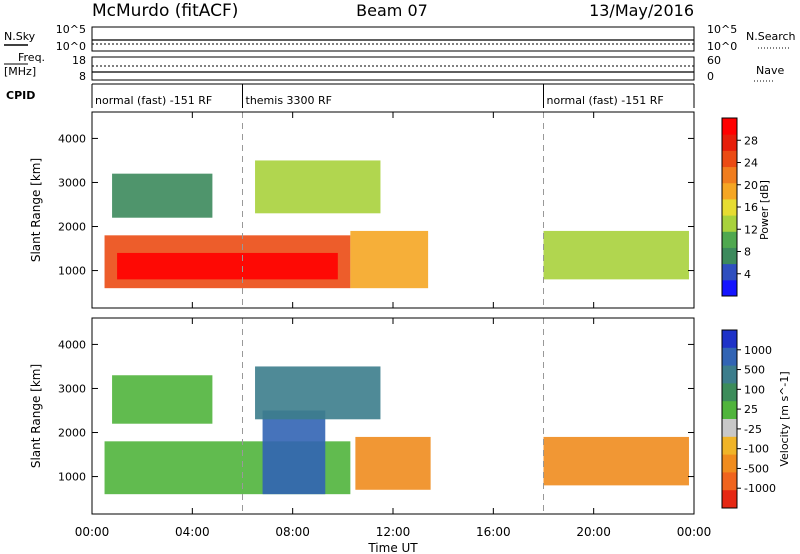 The width and height of the screenshot is (800, 554). I want to click on power-colorbar: 4 8 12 16 20 24 28 Power [dB], so click(746, 207).